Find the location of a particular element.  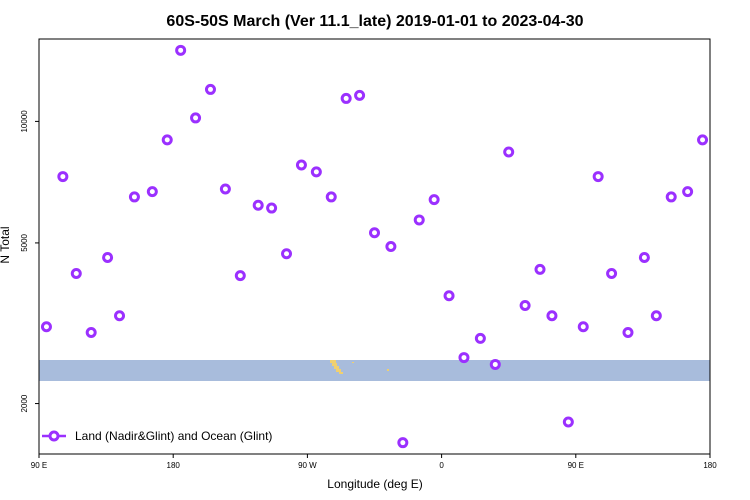

legend-marker is located at coordinates (54, 436).